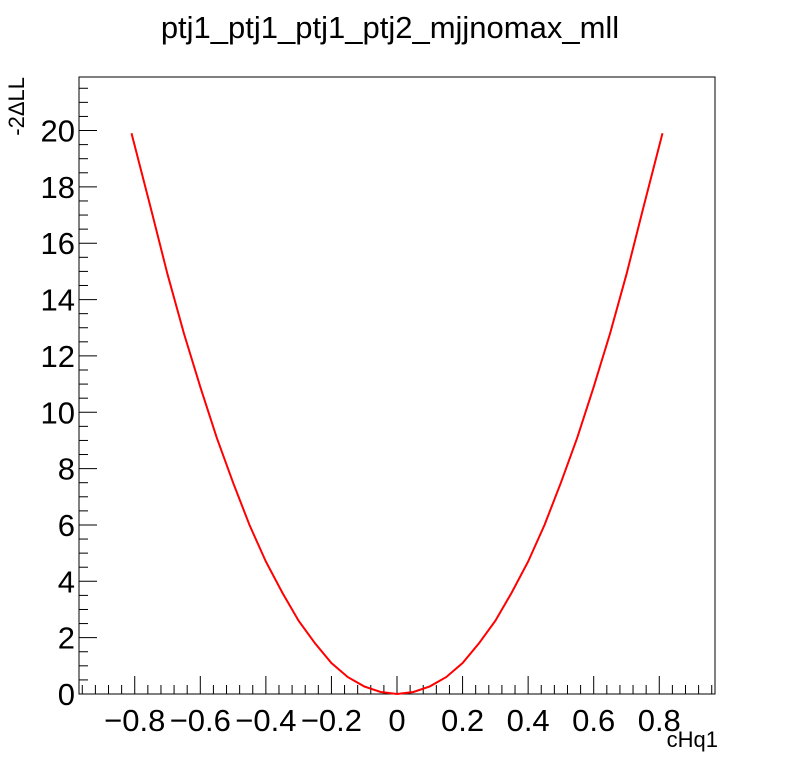 This screenshot has height=772, width=796. I want to click on y-tick-label: 2, so click(66, 638).